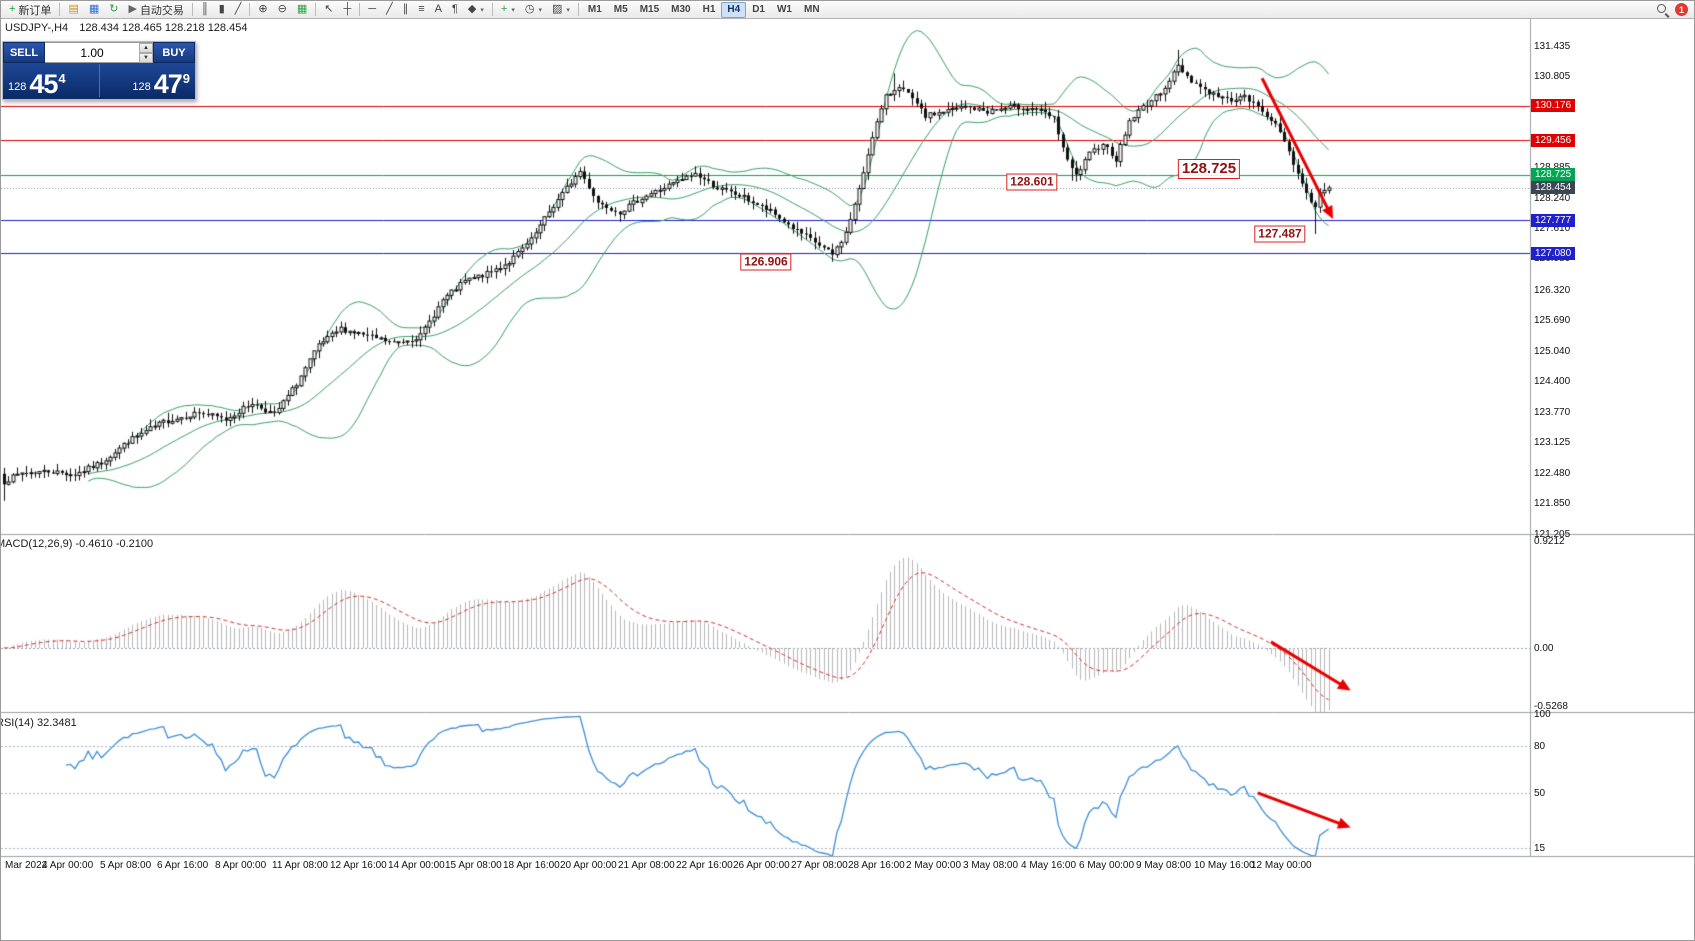 The image size is (1695, 941). Describe the element at coordinates (784, 9) in the screenshot. I see `timeframe-button-w1: W1` at that location.